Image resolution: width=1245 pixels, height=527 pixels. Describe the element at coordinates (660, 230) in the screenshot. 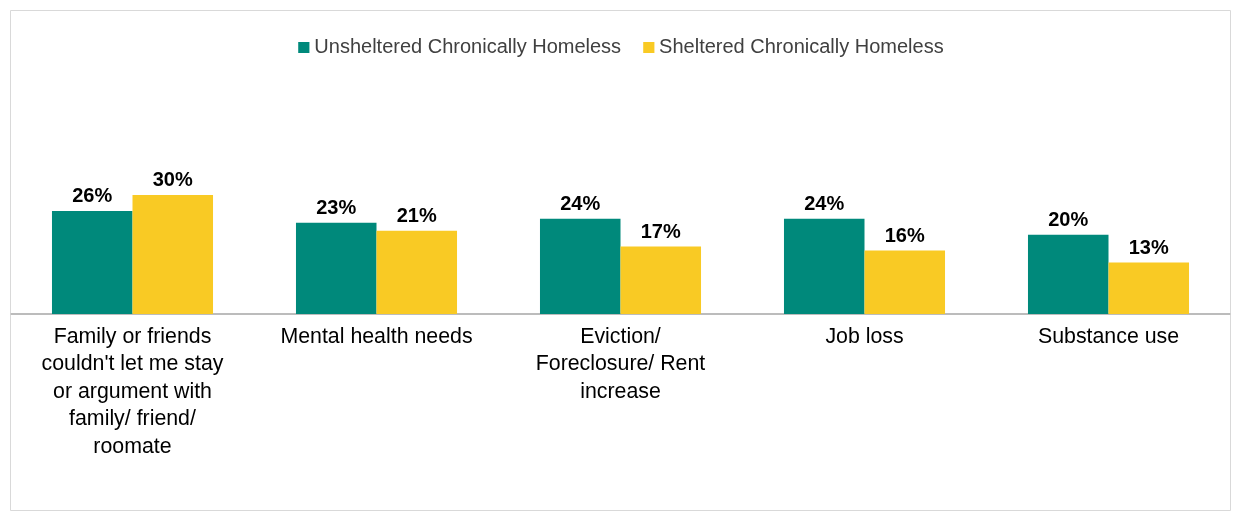

I see `data-label: 17%` at that location.